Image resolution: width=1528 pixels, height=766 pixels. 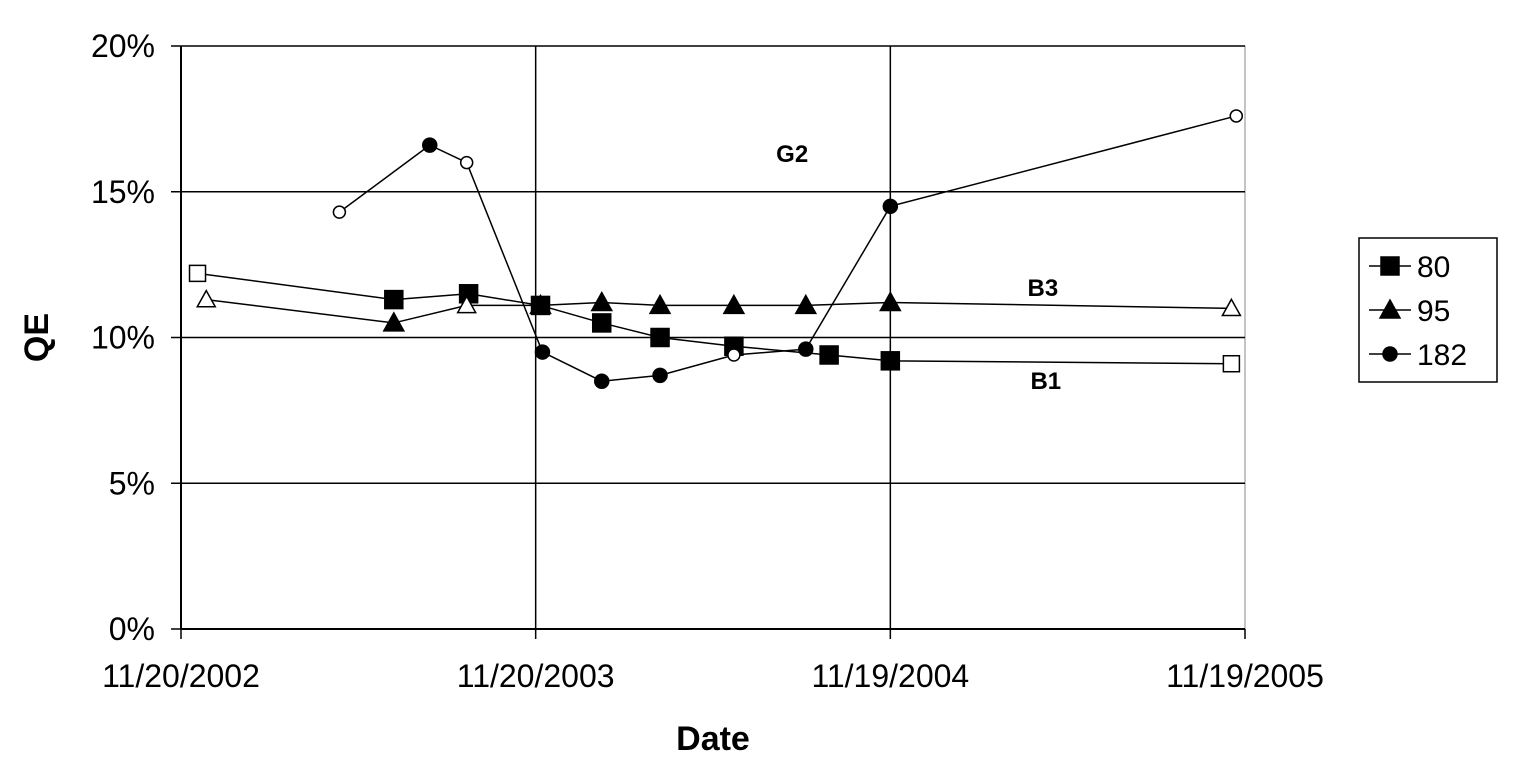 What do you see at coordinates (1045, 381) in the screenshot?
I see `annotation-b1: B1` at bounding box center [1045, 381].